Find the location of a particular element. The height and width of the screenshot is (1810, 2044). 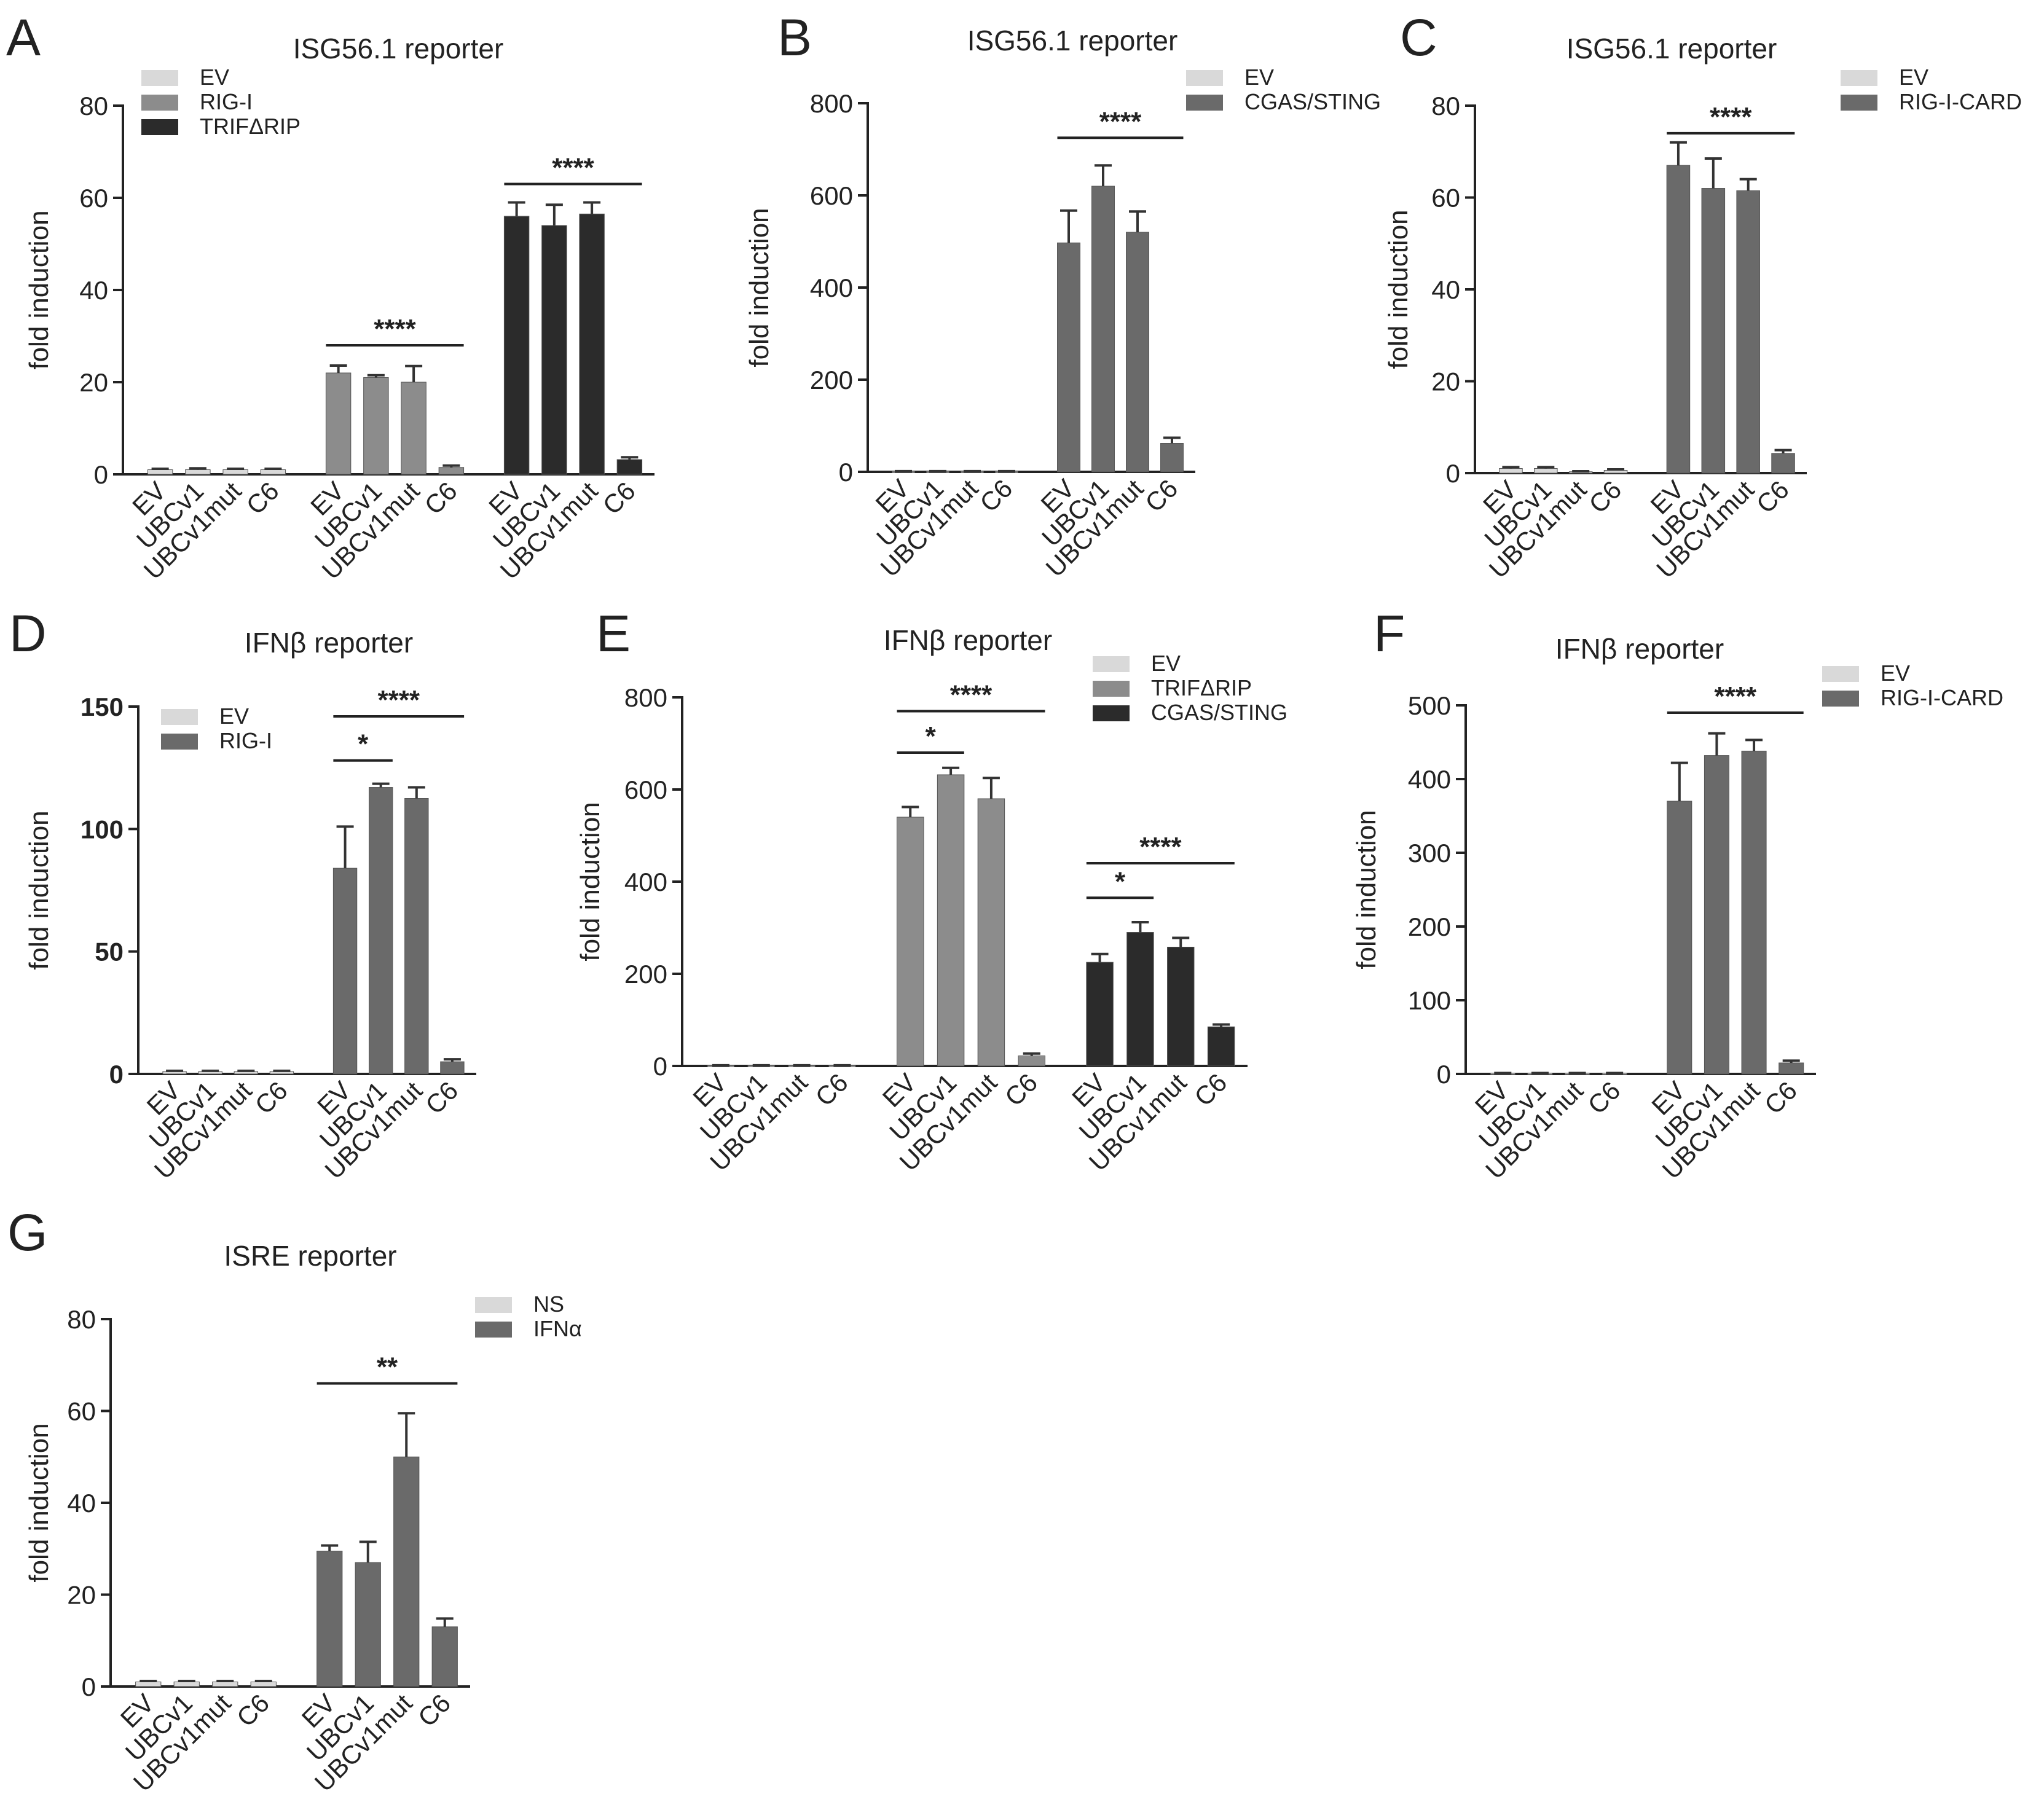

bar-EV-C6 is located at coordinates (273, 472).